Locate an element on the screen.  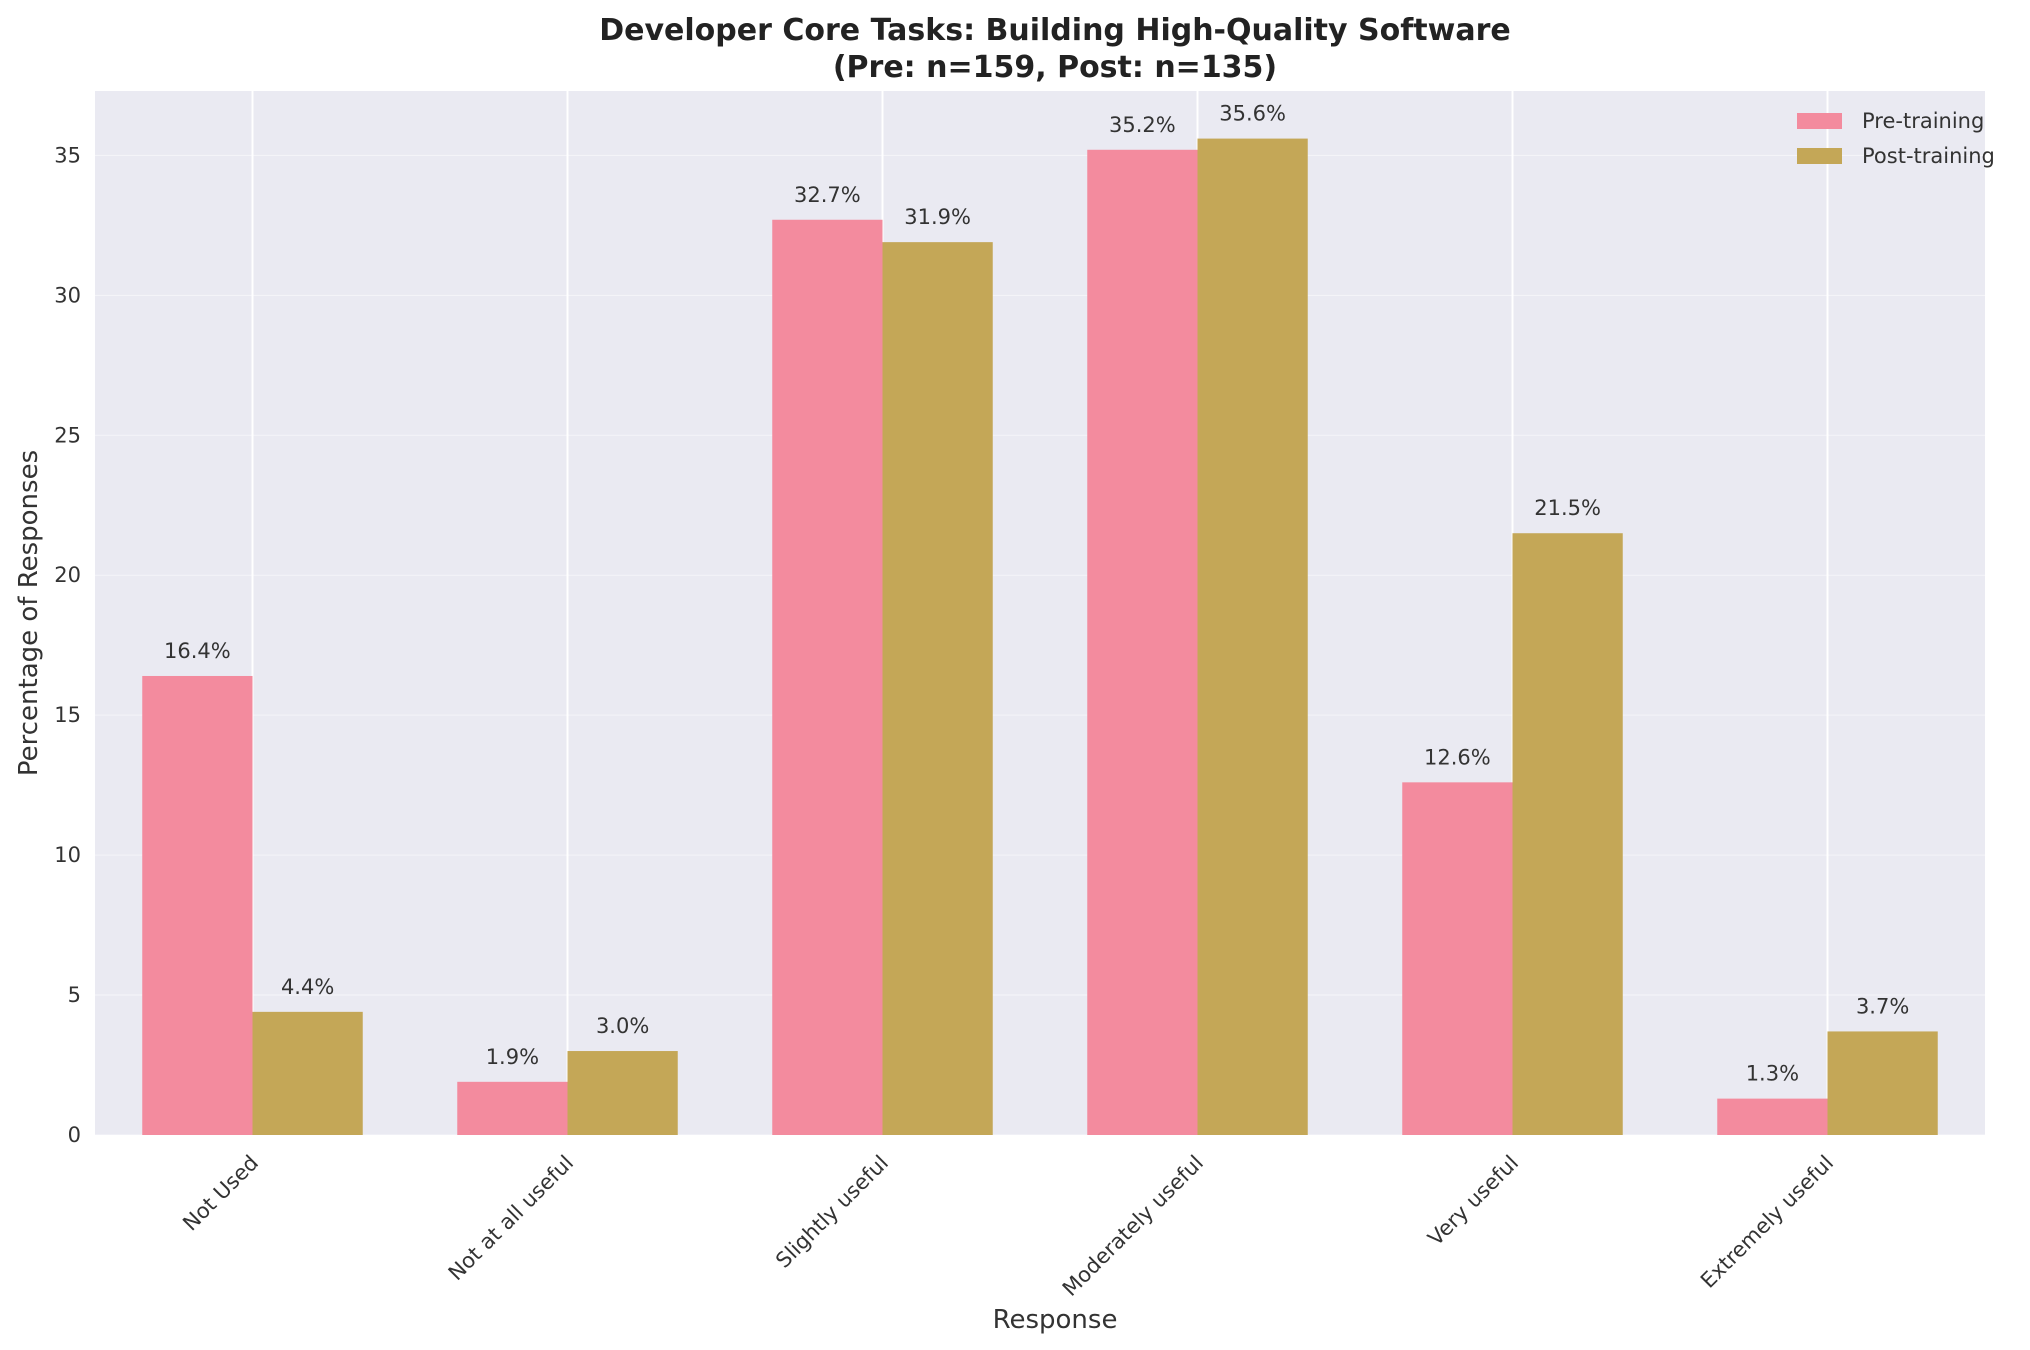
data-label: 31.9% is located at coordinates (937, 217).